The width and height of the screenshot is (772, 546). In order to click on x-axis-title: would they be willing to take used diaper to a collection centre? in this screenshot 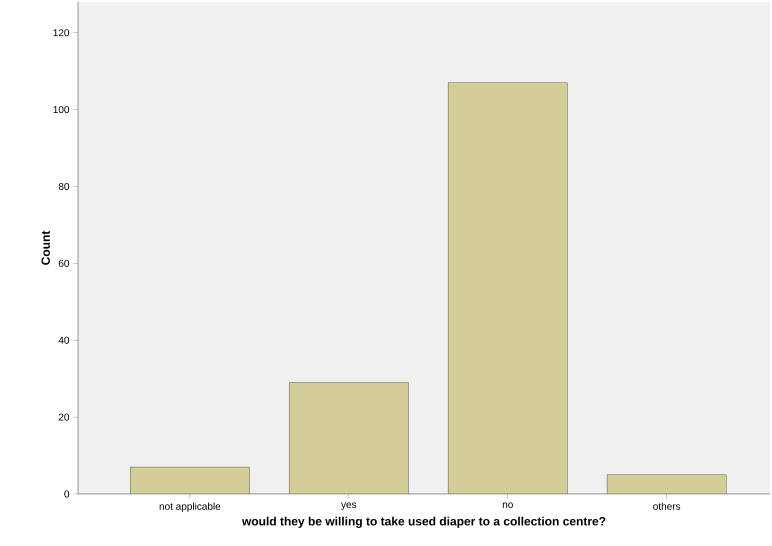, I will do `click(424, 522)`.